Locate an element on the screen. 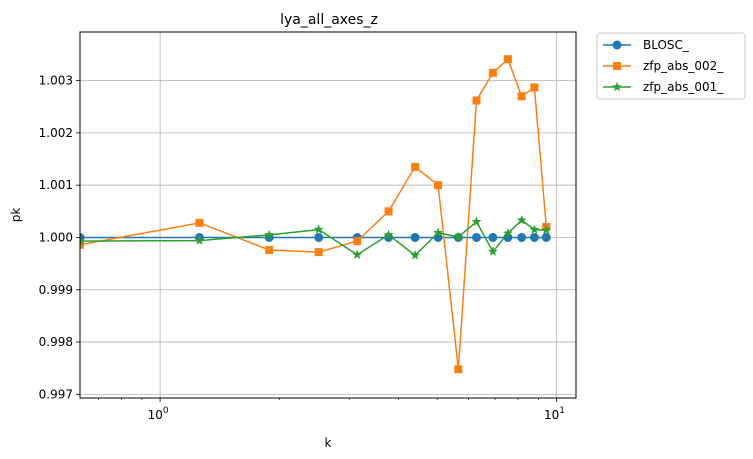 This screenshot has height=459, width=753. legend-item: zfp_abs_001_ is located at coordinates (663, 87).